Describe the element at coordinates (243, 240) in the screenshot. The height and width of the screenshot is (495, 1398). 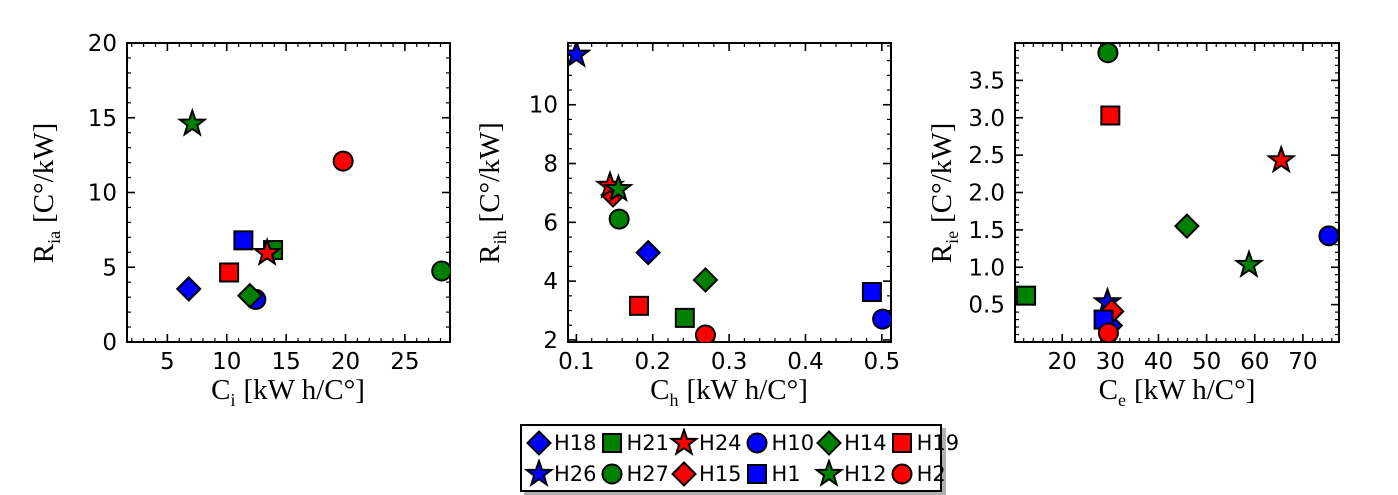
I see `point-H1-plot0` at that location.